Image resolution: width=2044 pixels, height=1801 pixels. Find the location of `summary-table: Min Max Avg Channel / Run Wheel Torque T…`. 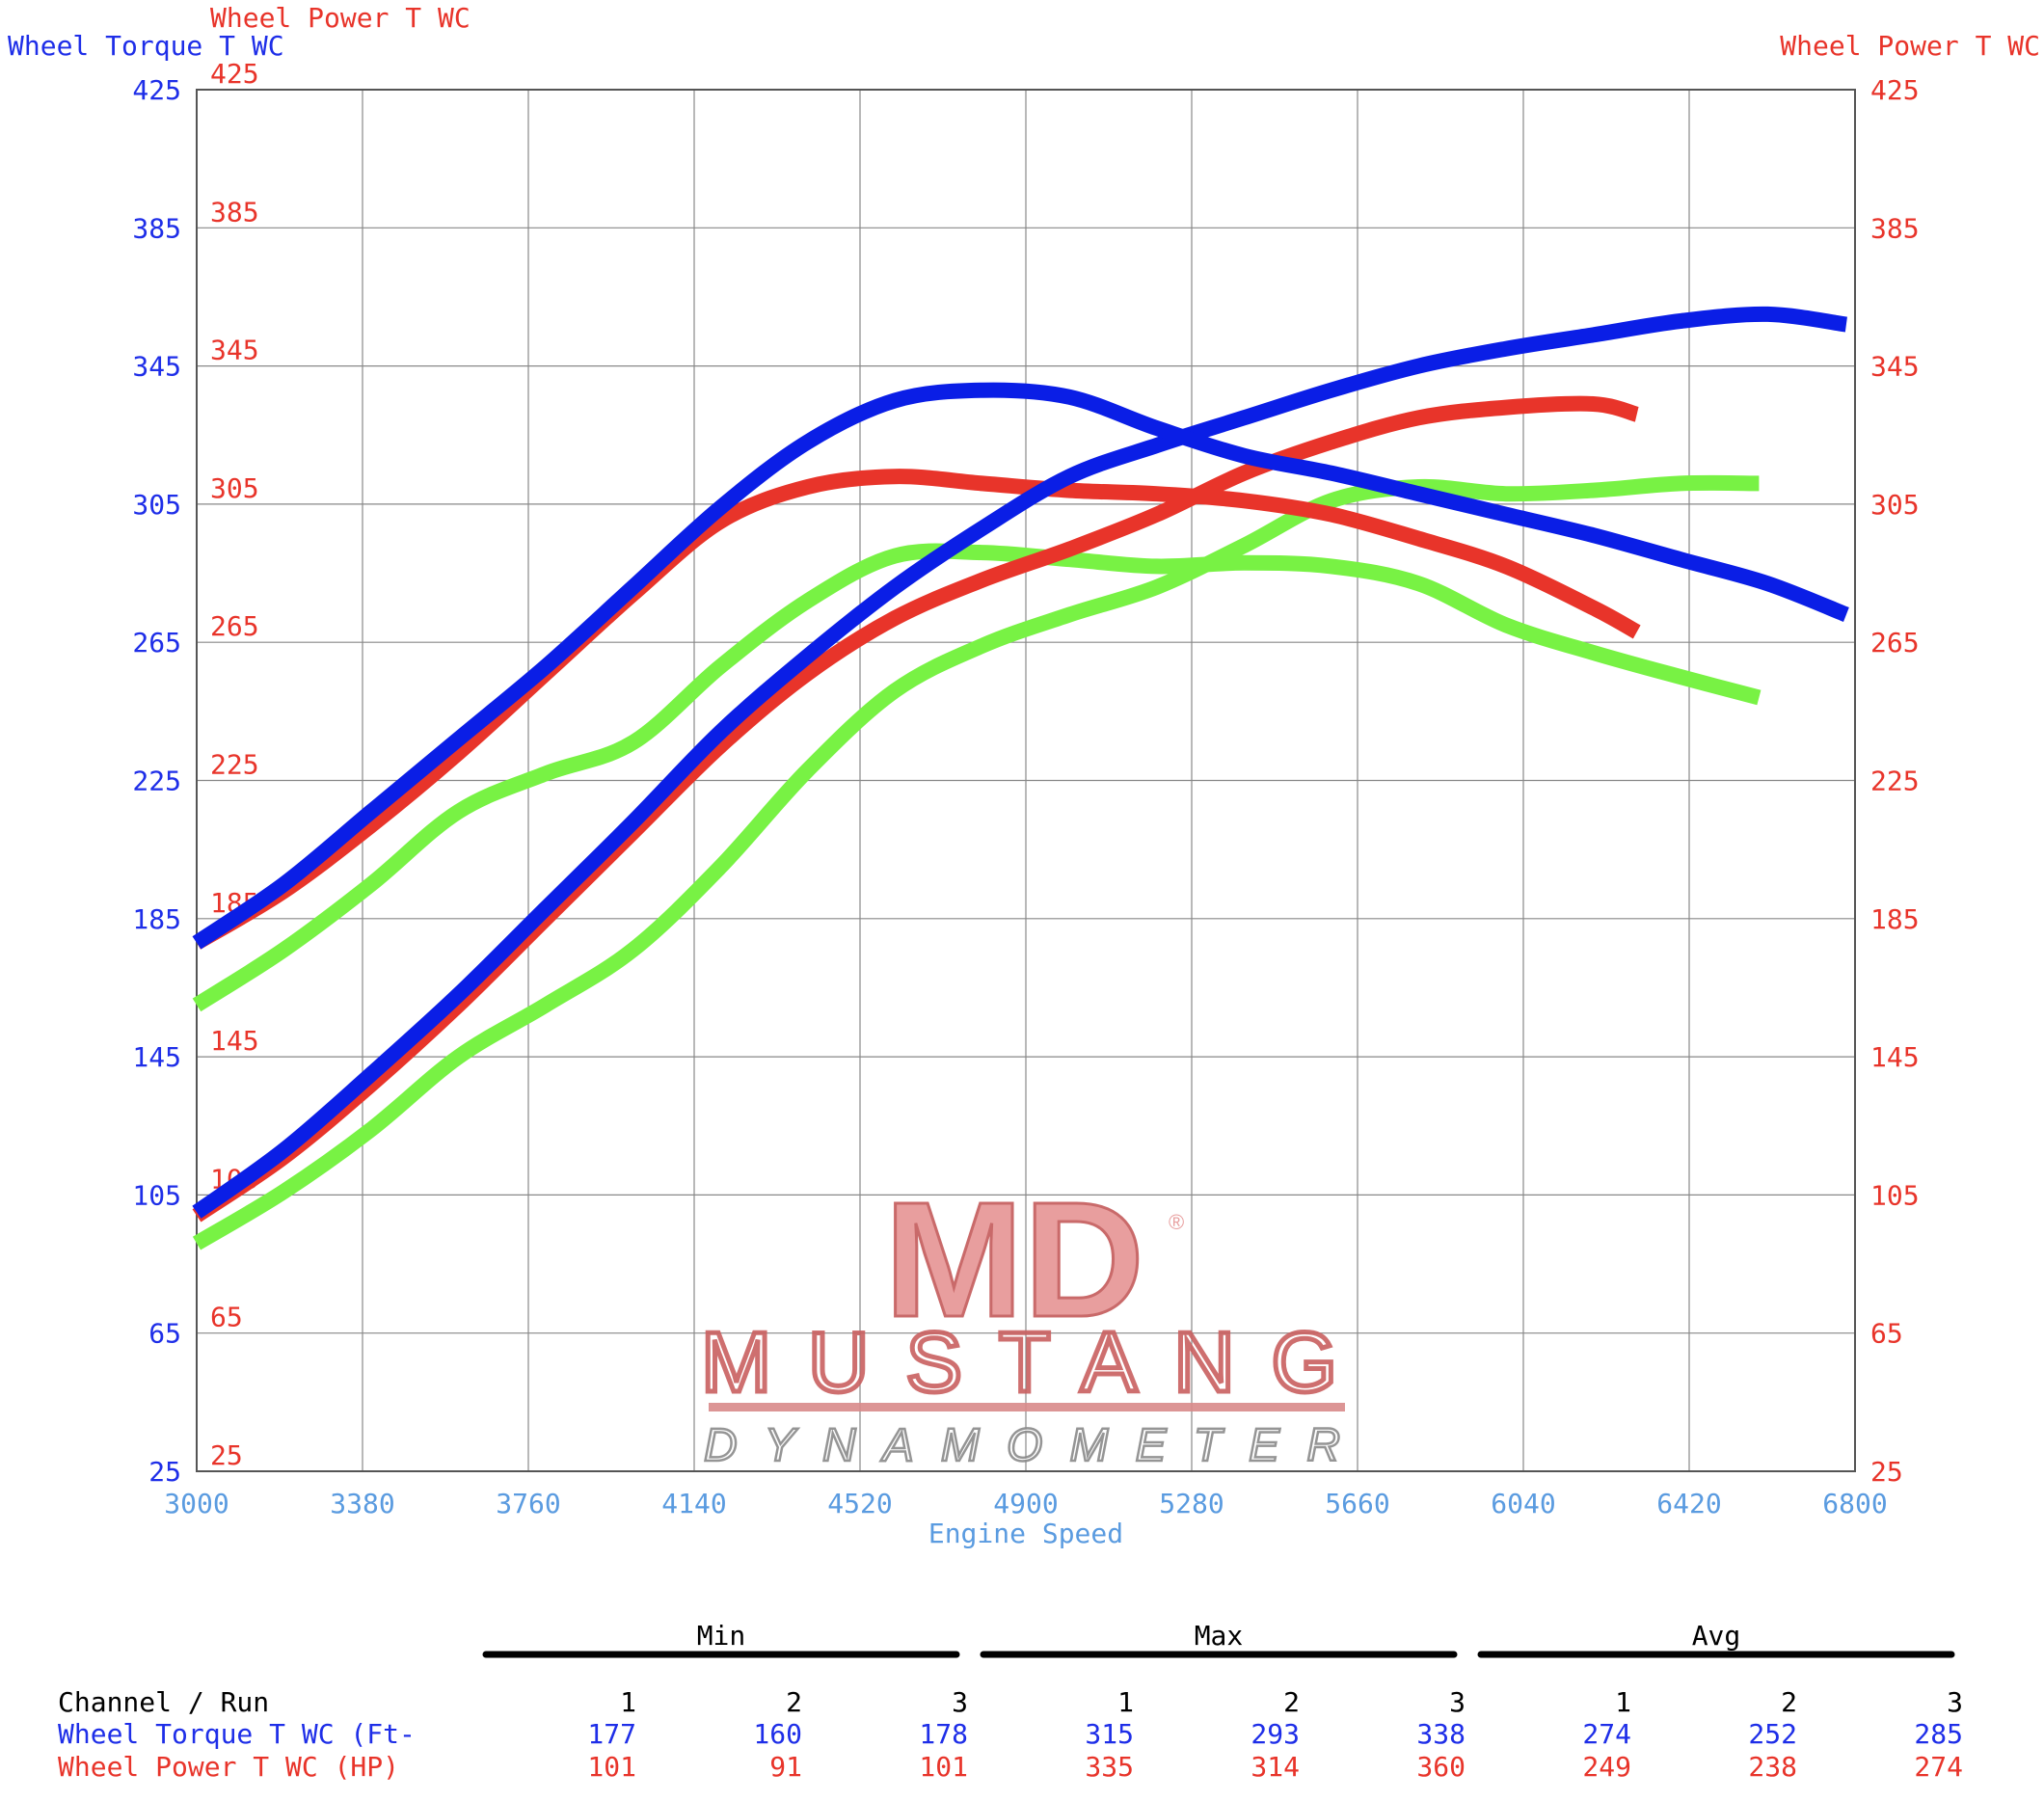

summary-table: Min Max Avg Channel / Run Wheel Torque T… is located at coordinates (1011, 1701).